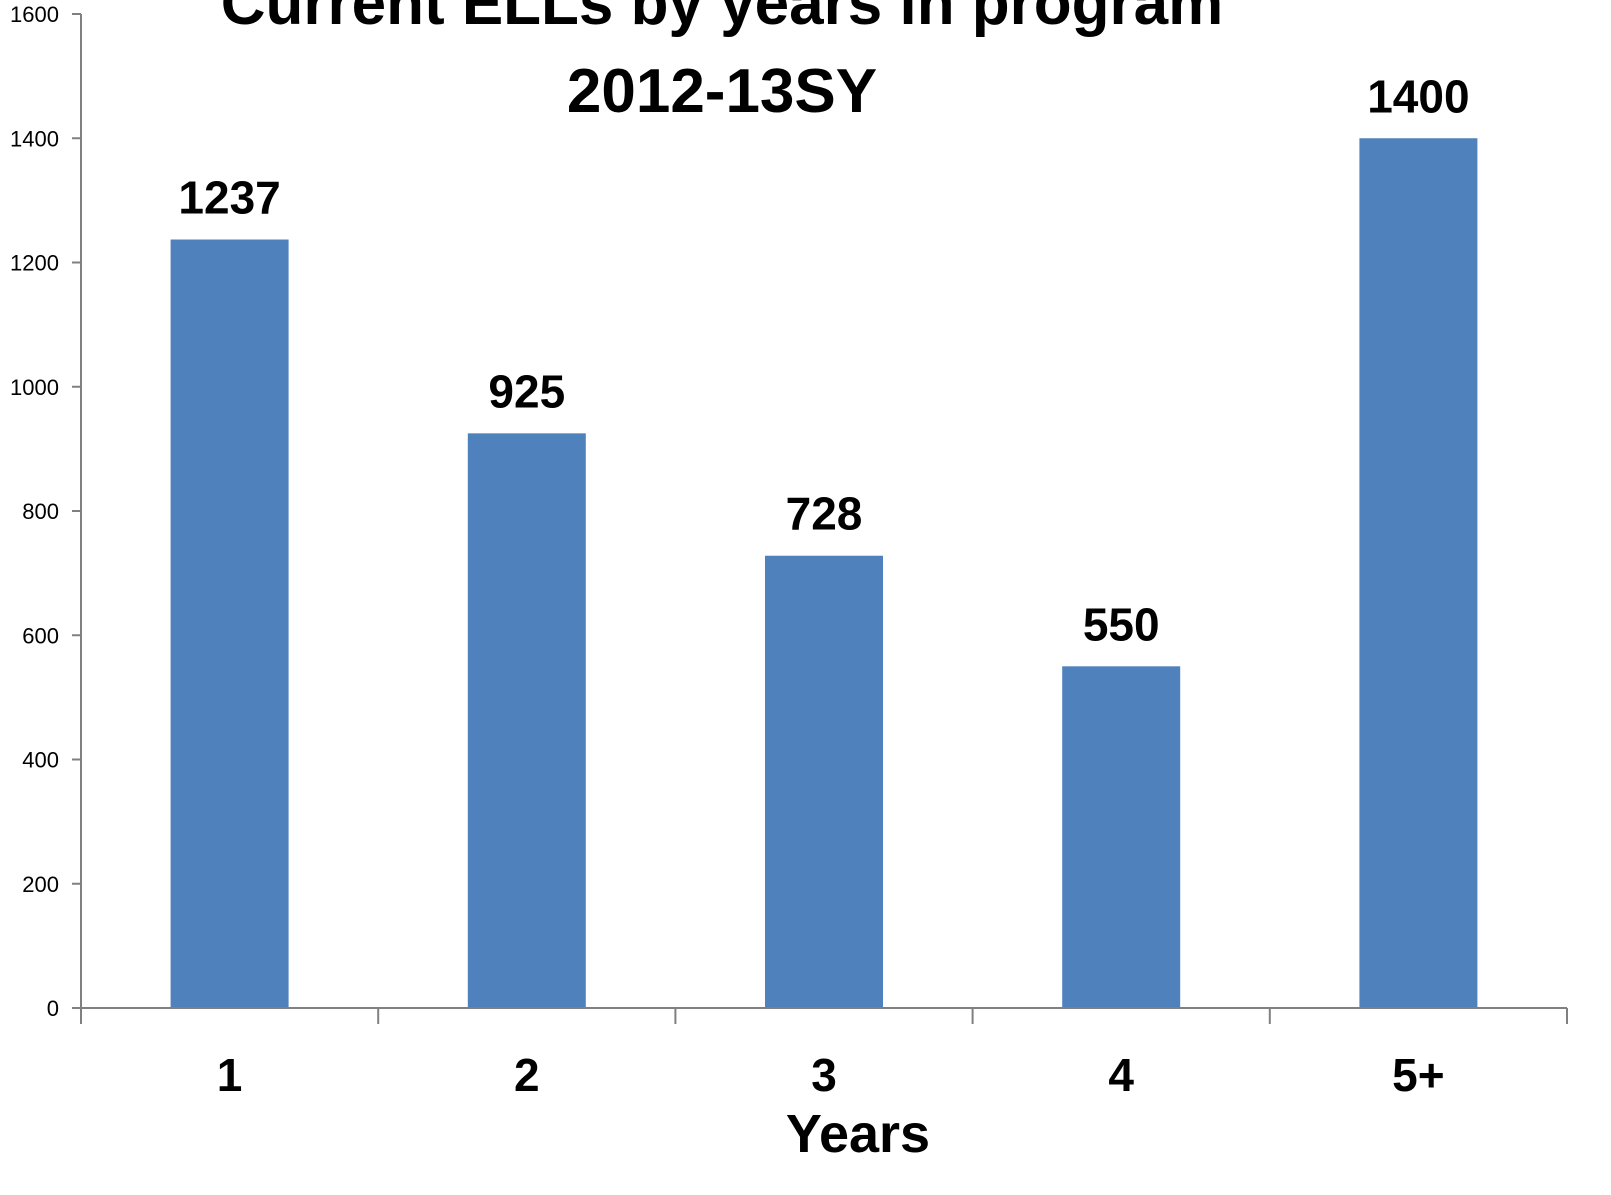 Image resolution: width=1611 pixels, height=1195 pixels. Describe the element at coordinates (229, 198) in the screenshot. I see `data-label: 1237` at that location.